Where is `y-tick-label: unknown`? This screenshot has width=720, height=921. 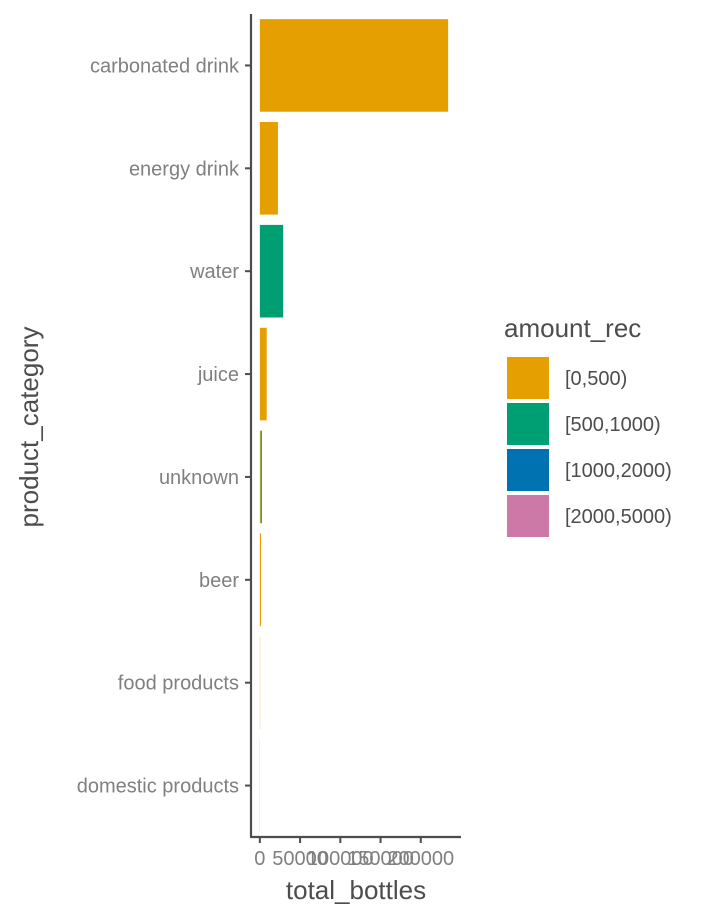
y-tick-label: unknown is located at coordinates (199, 478).